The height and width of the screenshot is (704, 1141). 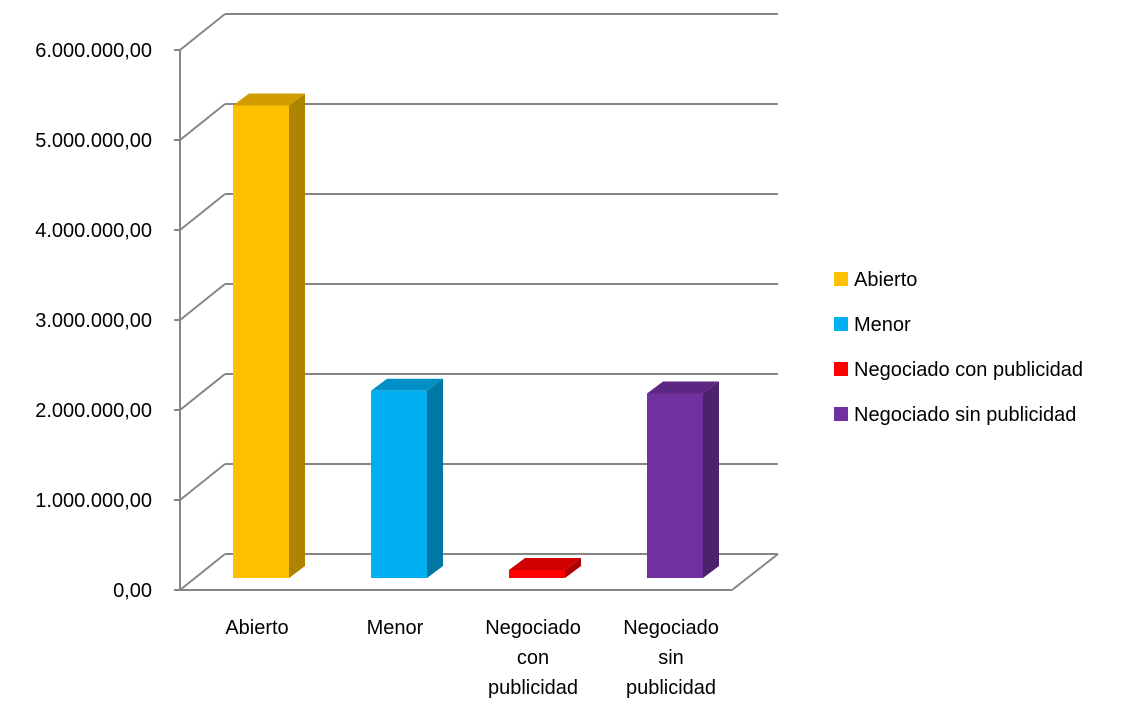 What do you see at coordinates (882, 325) in the screenshot?
I see `legend-label: Menor` at bounding box center [882, 325].